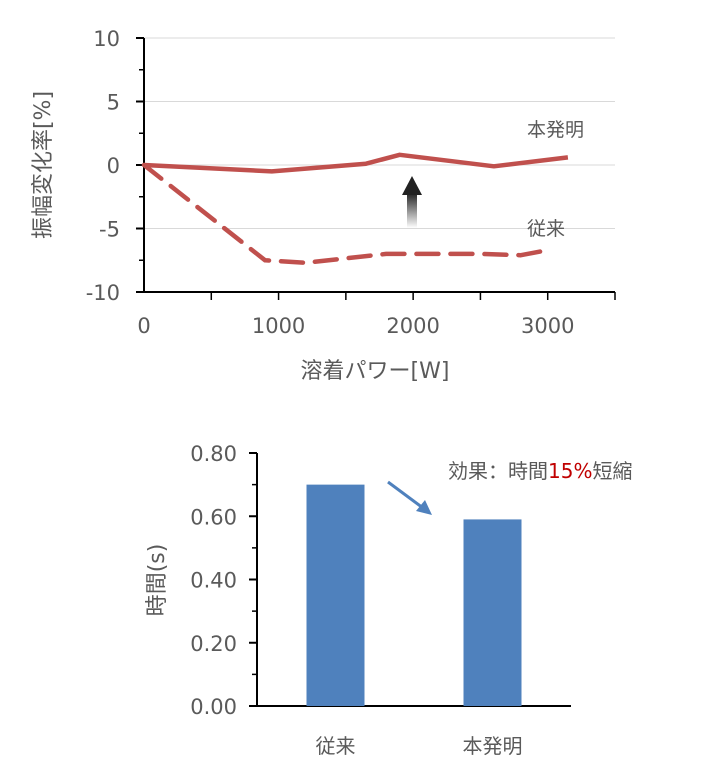  I want to click on line-chart-y-tick-label: -10, so click(103, 293).